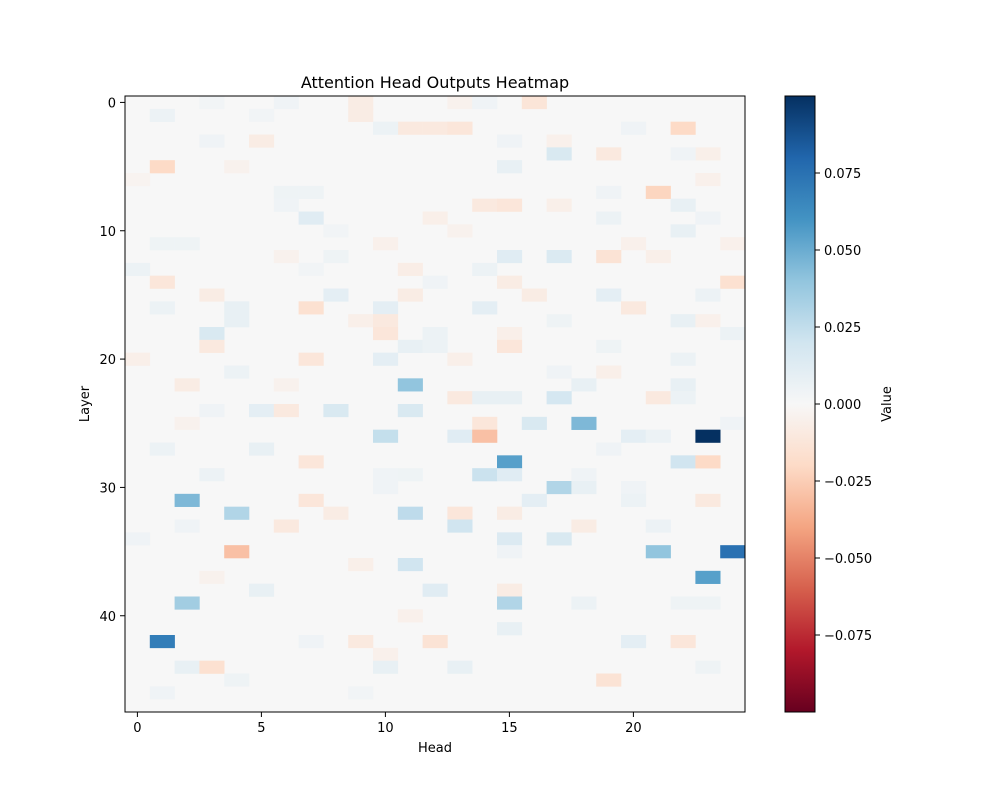 The width and height of the screenshot is (1000, 800). What do you see at coordinates (385, 728) in the screenshot?
I see `x-tick-label: 10` at bounding box center [385, 728].